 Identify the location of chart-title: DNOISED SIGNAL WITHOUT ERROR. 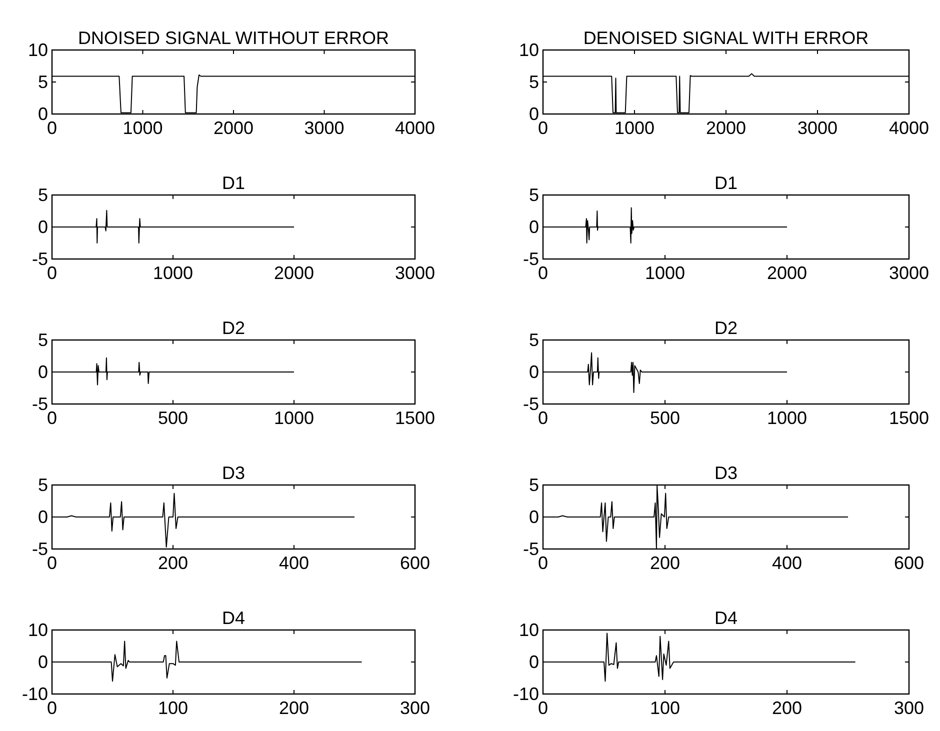
(234, 38).